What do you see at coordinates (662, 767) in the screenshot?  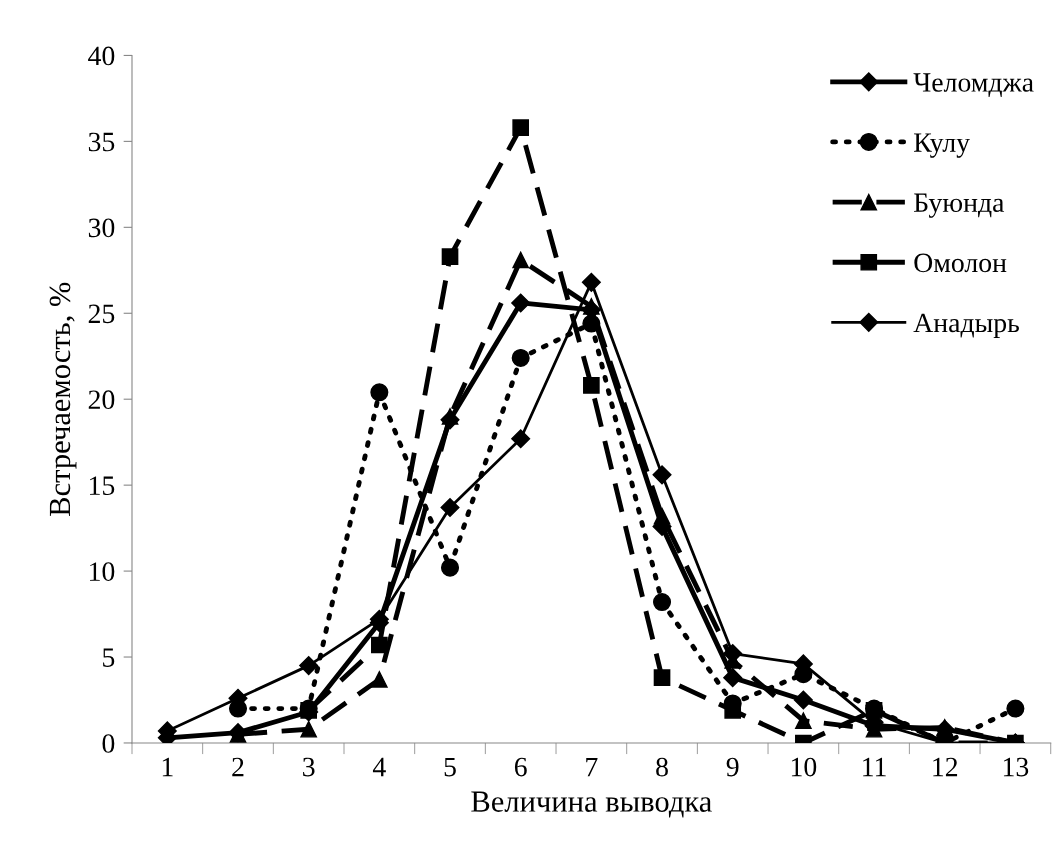 I see `x-tick-label: 8` at bounding box center [662, 767].